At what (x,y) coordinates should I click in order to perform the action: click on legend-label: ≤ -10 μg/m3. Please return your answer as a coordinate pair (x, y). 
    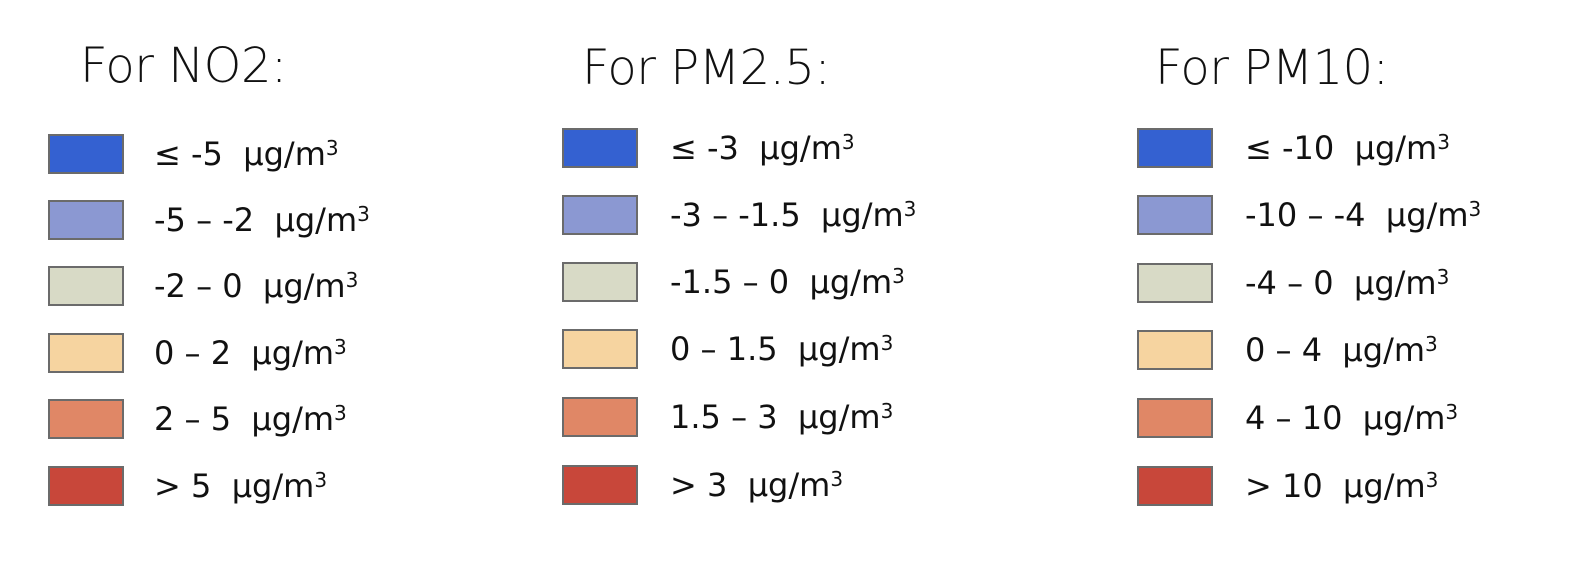
    Looking at the image, I should click on (1347, 148).